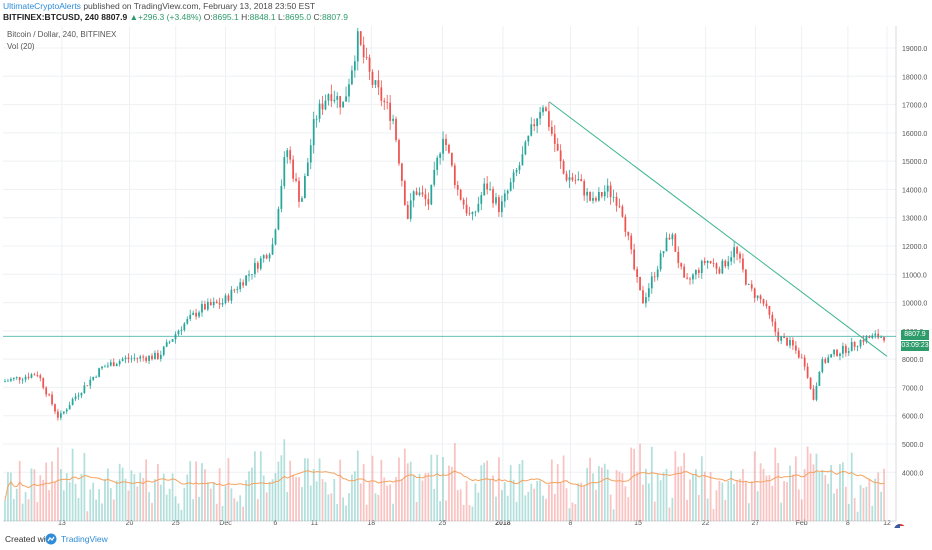 Image resolution: width=932 pixels, height=550 pixels. Describe the element at coordinates (848, 523) in the screenshot. I see `x-tick-label: 8` at that location.